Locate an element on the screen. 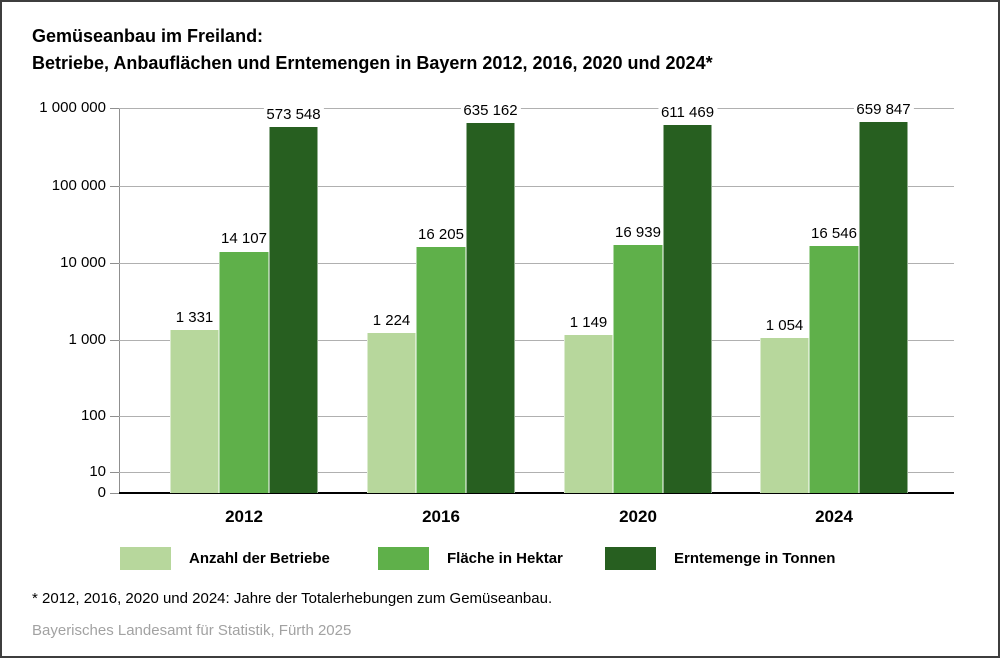 Image resolution: width=1000 pixels, height=658 pixels. bar-anzahl-der-betriebe-2020 is located at coordinates (588, 414).